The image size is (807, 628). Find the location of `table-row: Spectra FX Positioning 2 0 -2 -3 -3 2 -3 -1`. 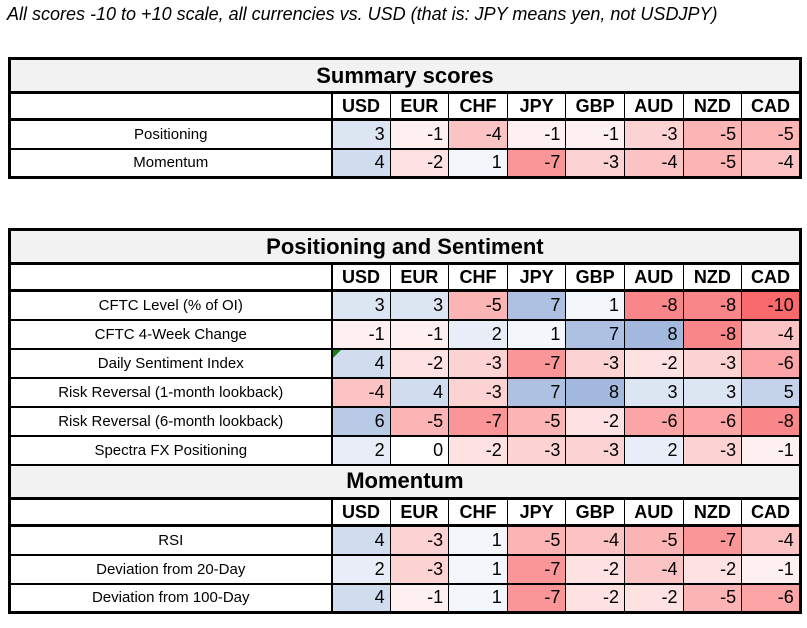

table-row: Spectra FX Positioning 2 0 -2 -3 -3 2 -3 -1 is located at coordinates (405, 450).